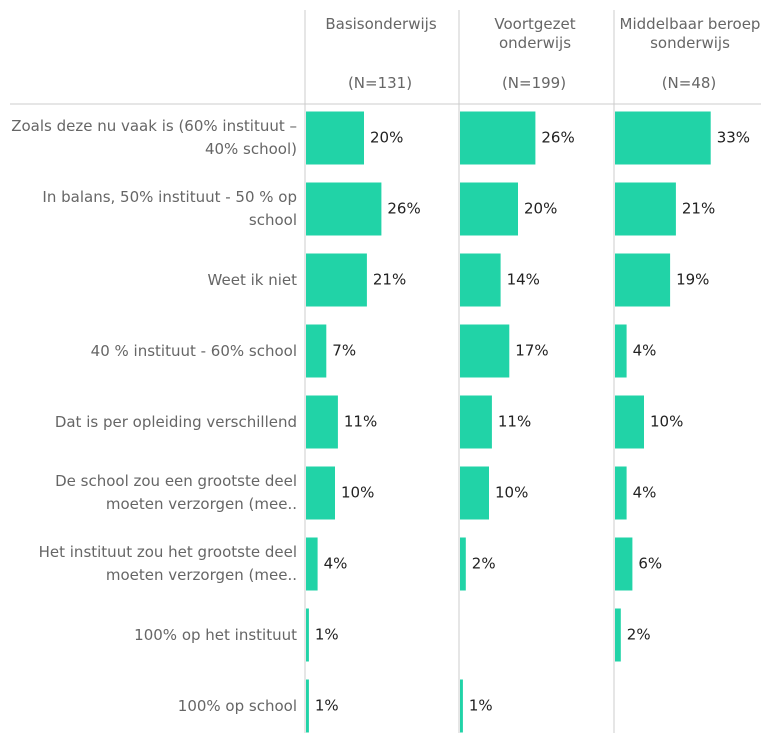 Image resolution: width=761 pixels, height=733 pixels. I want to click on panel-n-label: (N=48), so click(689, 83).